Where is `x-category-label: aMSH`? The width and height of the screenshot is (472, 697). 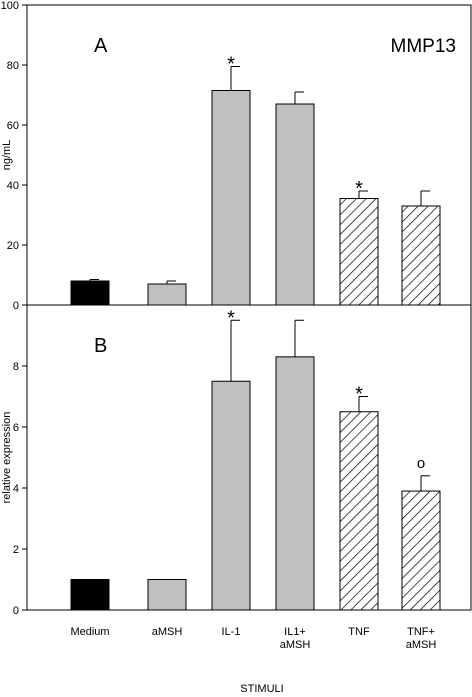 x-category-label: aMSH is located at coordinates (167, 632).